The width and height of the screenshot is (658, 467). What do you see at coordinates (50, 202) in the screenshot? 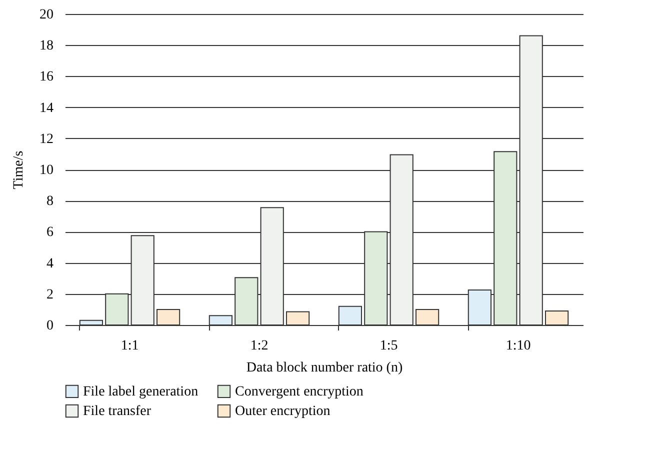
I see `y-tick-label: 8` at bounding box center [50, 202].